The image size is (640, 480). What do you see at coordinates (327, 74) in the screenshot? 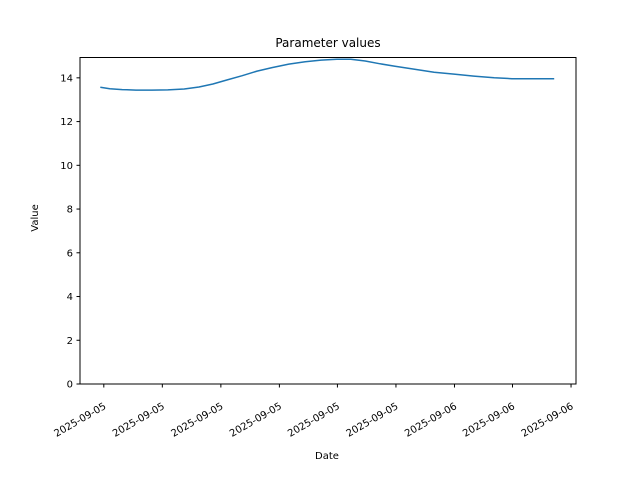
I see `data-line` at bounding box center [327, 74].